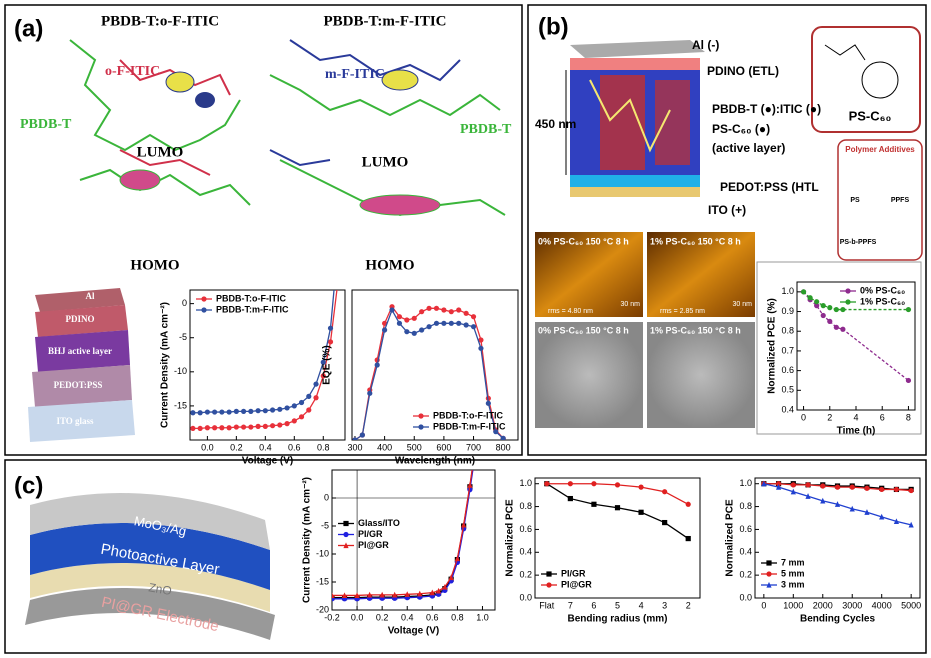 This screenshot has width=931, height=658. What do you see at coordinates (80, 319) in the screenshot?
I see `layer-label: PDINO` at bounding box center [80, 319].